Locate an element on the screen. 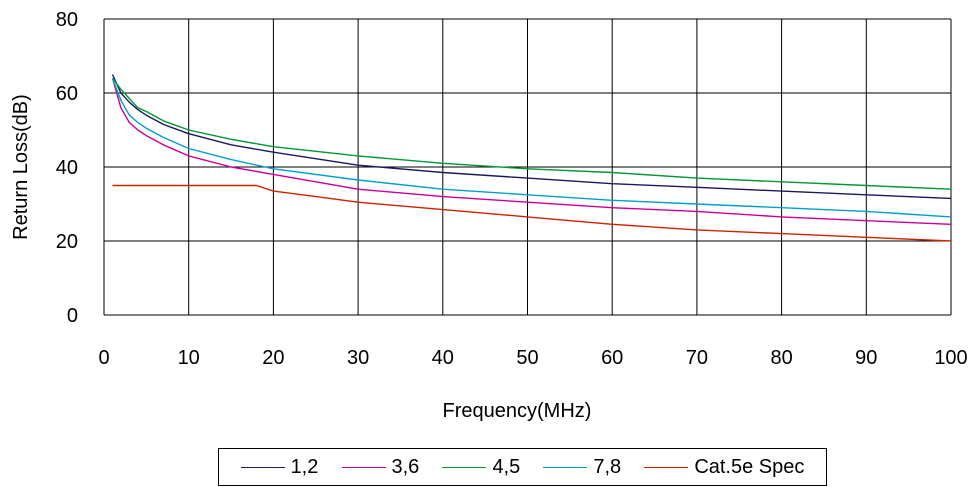 The width and height of the screenshot is (972, 487). y-tick-label: 20 is located at coordinates (67, 242).